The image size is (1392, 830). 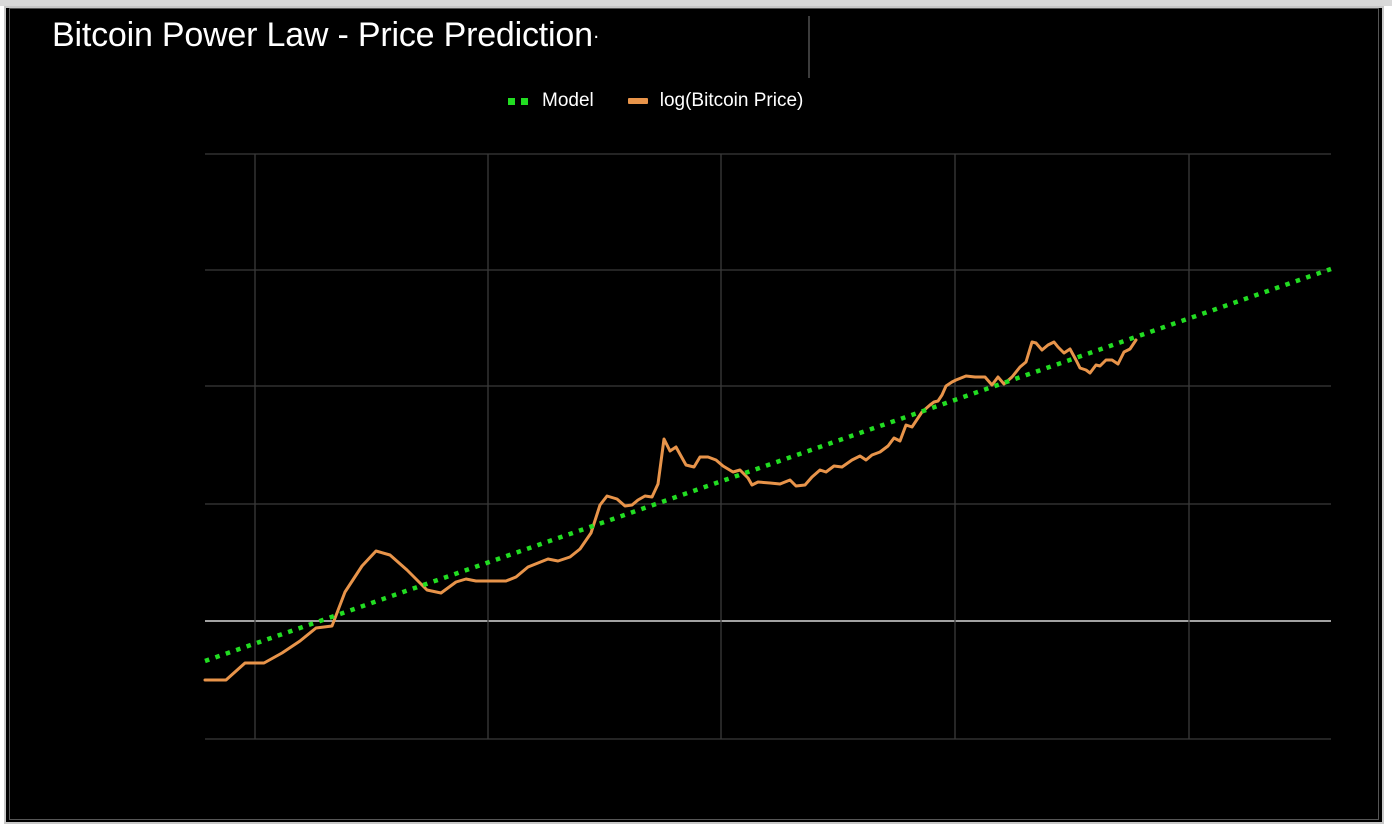 What do you see at coordinates (637, 101) in the screenshot?
I see `solid-line-swatch-icon` at bounding box center [637, 101].